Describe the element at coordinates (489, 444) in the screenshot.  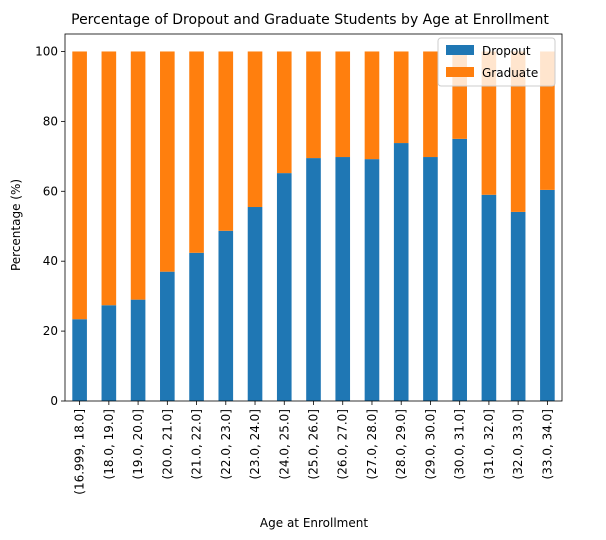
I see `x-tick-label: (31.0, 32.0]` at that location.